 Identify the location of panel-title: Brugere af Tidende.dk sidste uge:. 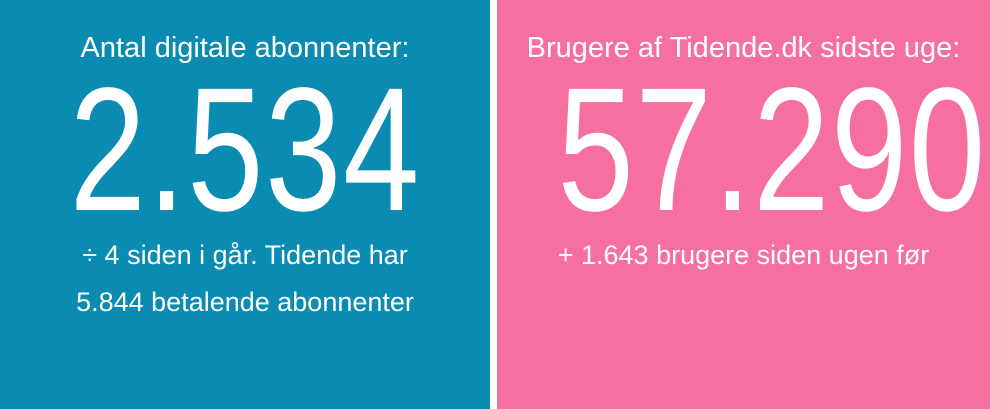
(743, 48).